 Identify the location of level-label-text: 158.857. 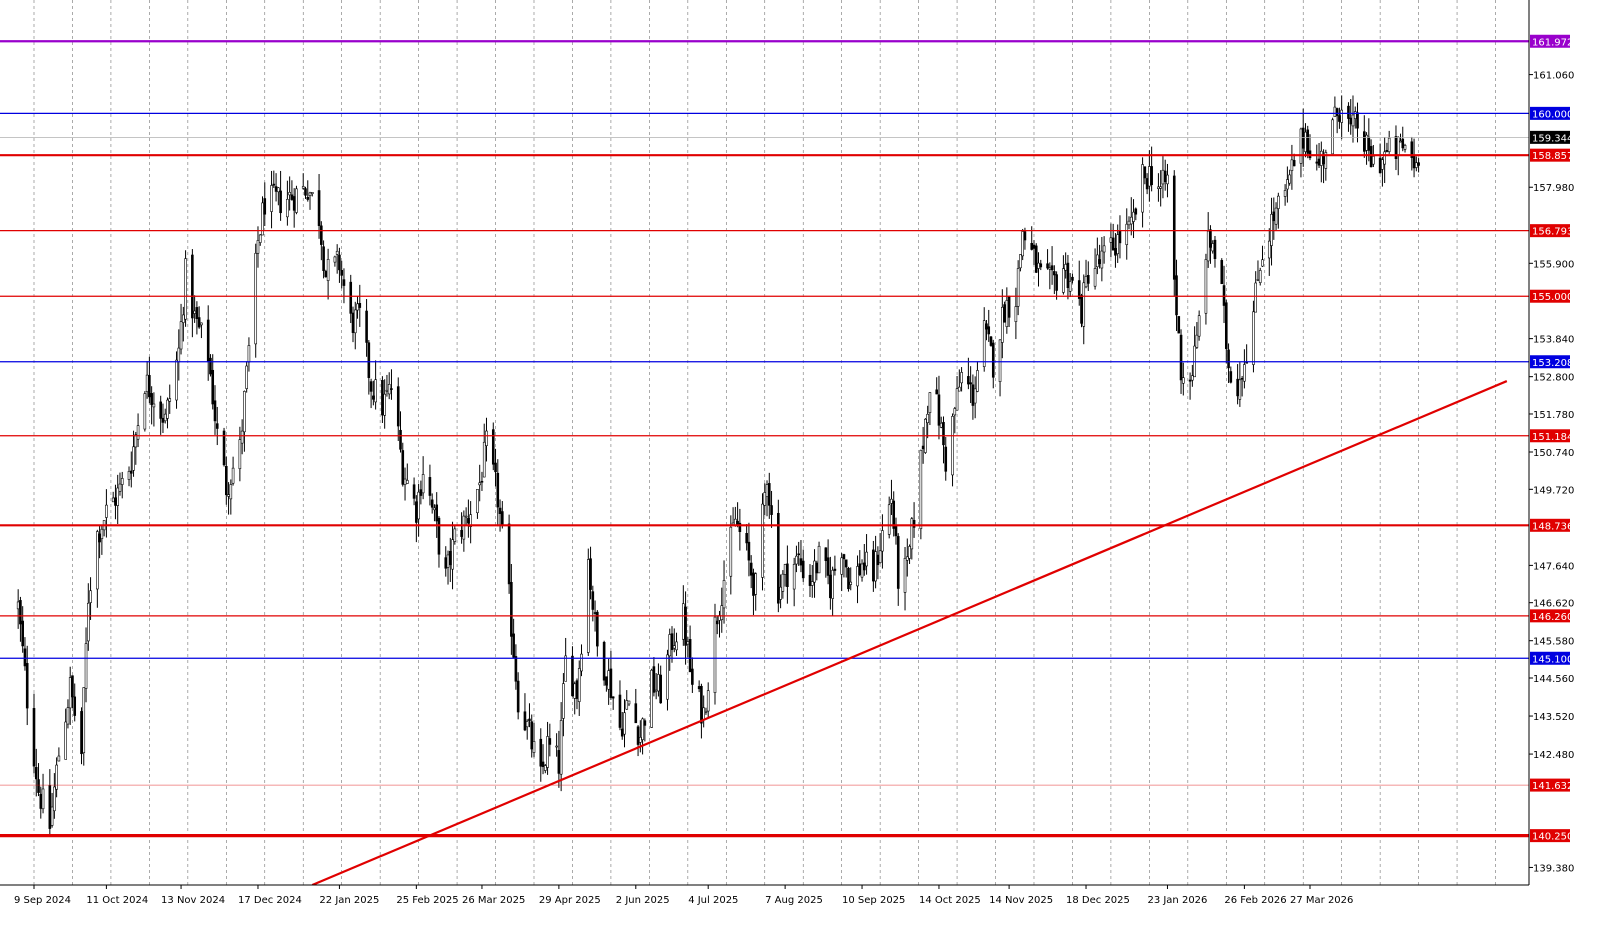
(1552, 156).